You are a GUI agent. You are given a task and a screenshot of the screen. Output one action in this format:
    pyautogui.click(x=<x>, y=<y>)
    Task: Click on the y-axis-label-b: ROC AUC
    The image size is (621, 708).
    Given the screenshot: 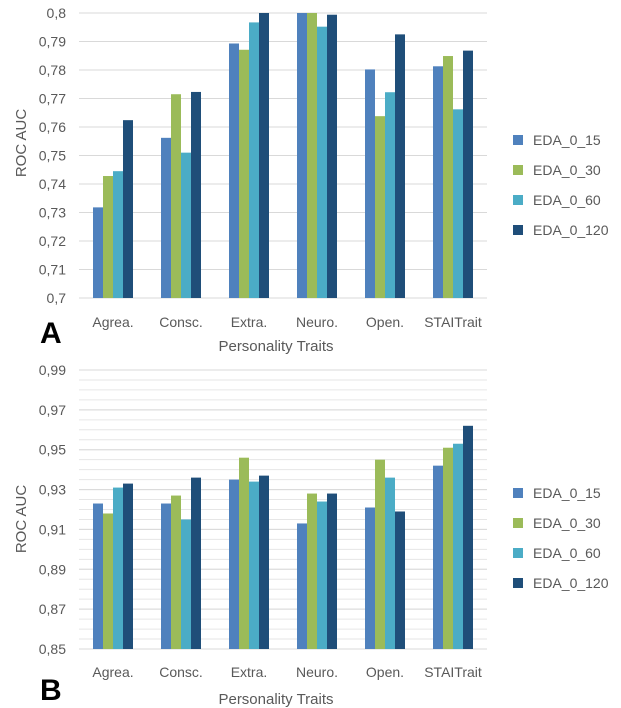 What is the action you would take?
    pyautogui.click(x=21, y=519)
    